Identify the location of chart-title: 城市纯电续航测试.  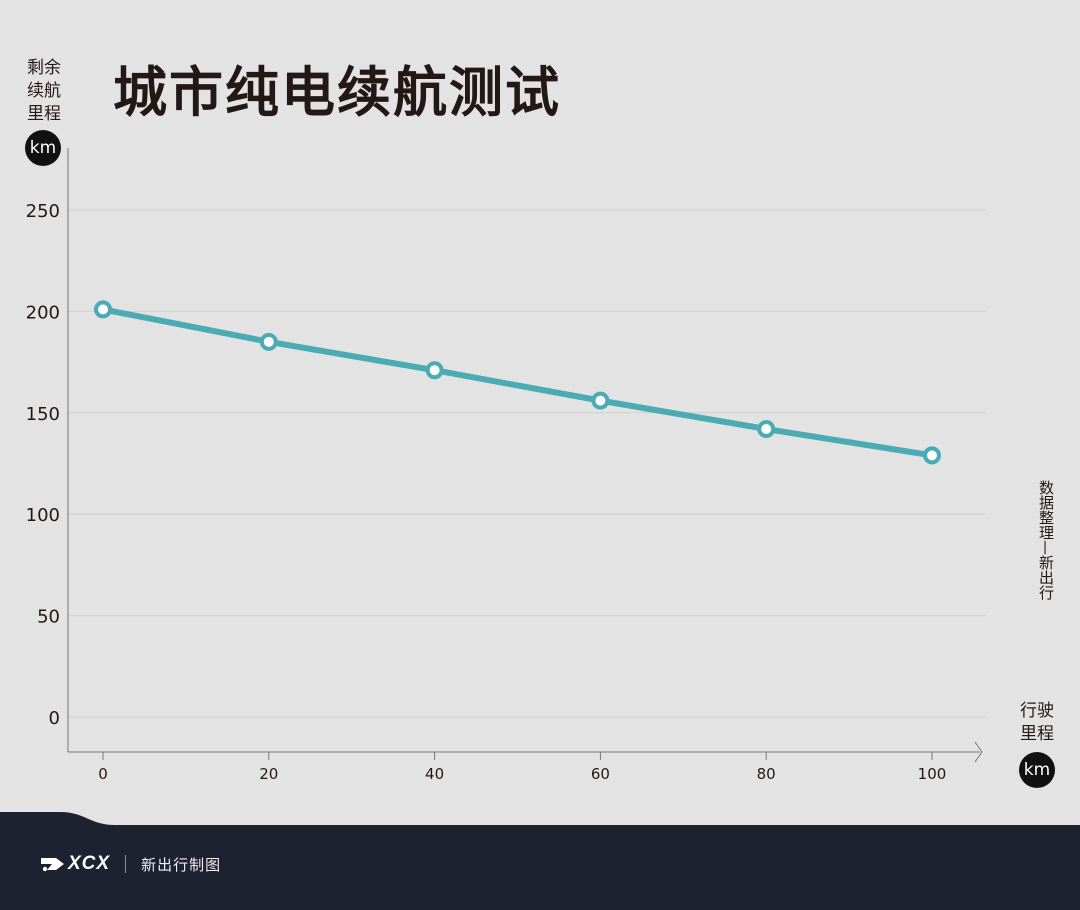
(337, 92).